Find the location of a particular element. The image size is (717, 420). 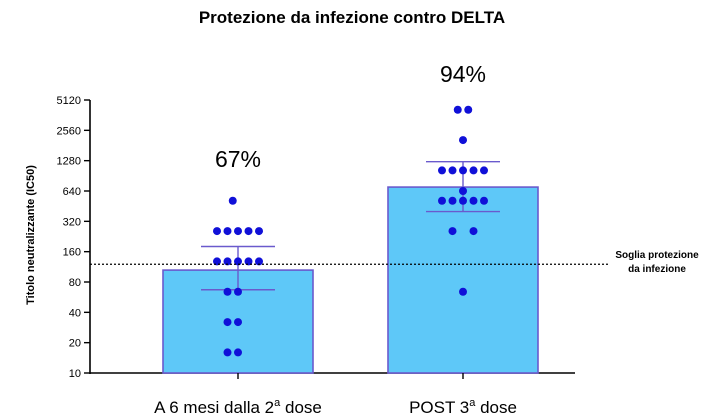

category-label: A 6 mesi dalla 2a dose is located at coordinates (238, 407).